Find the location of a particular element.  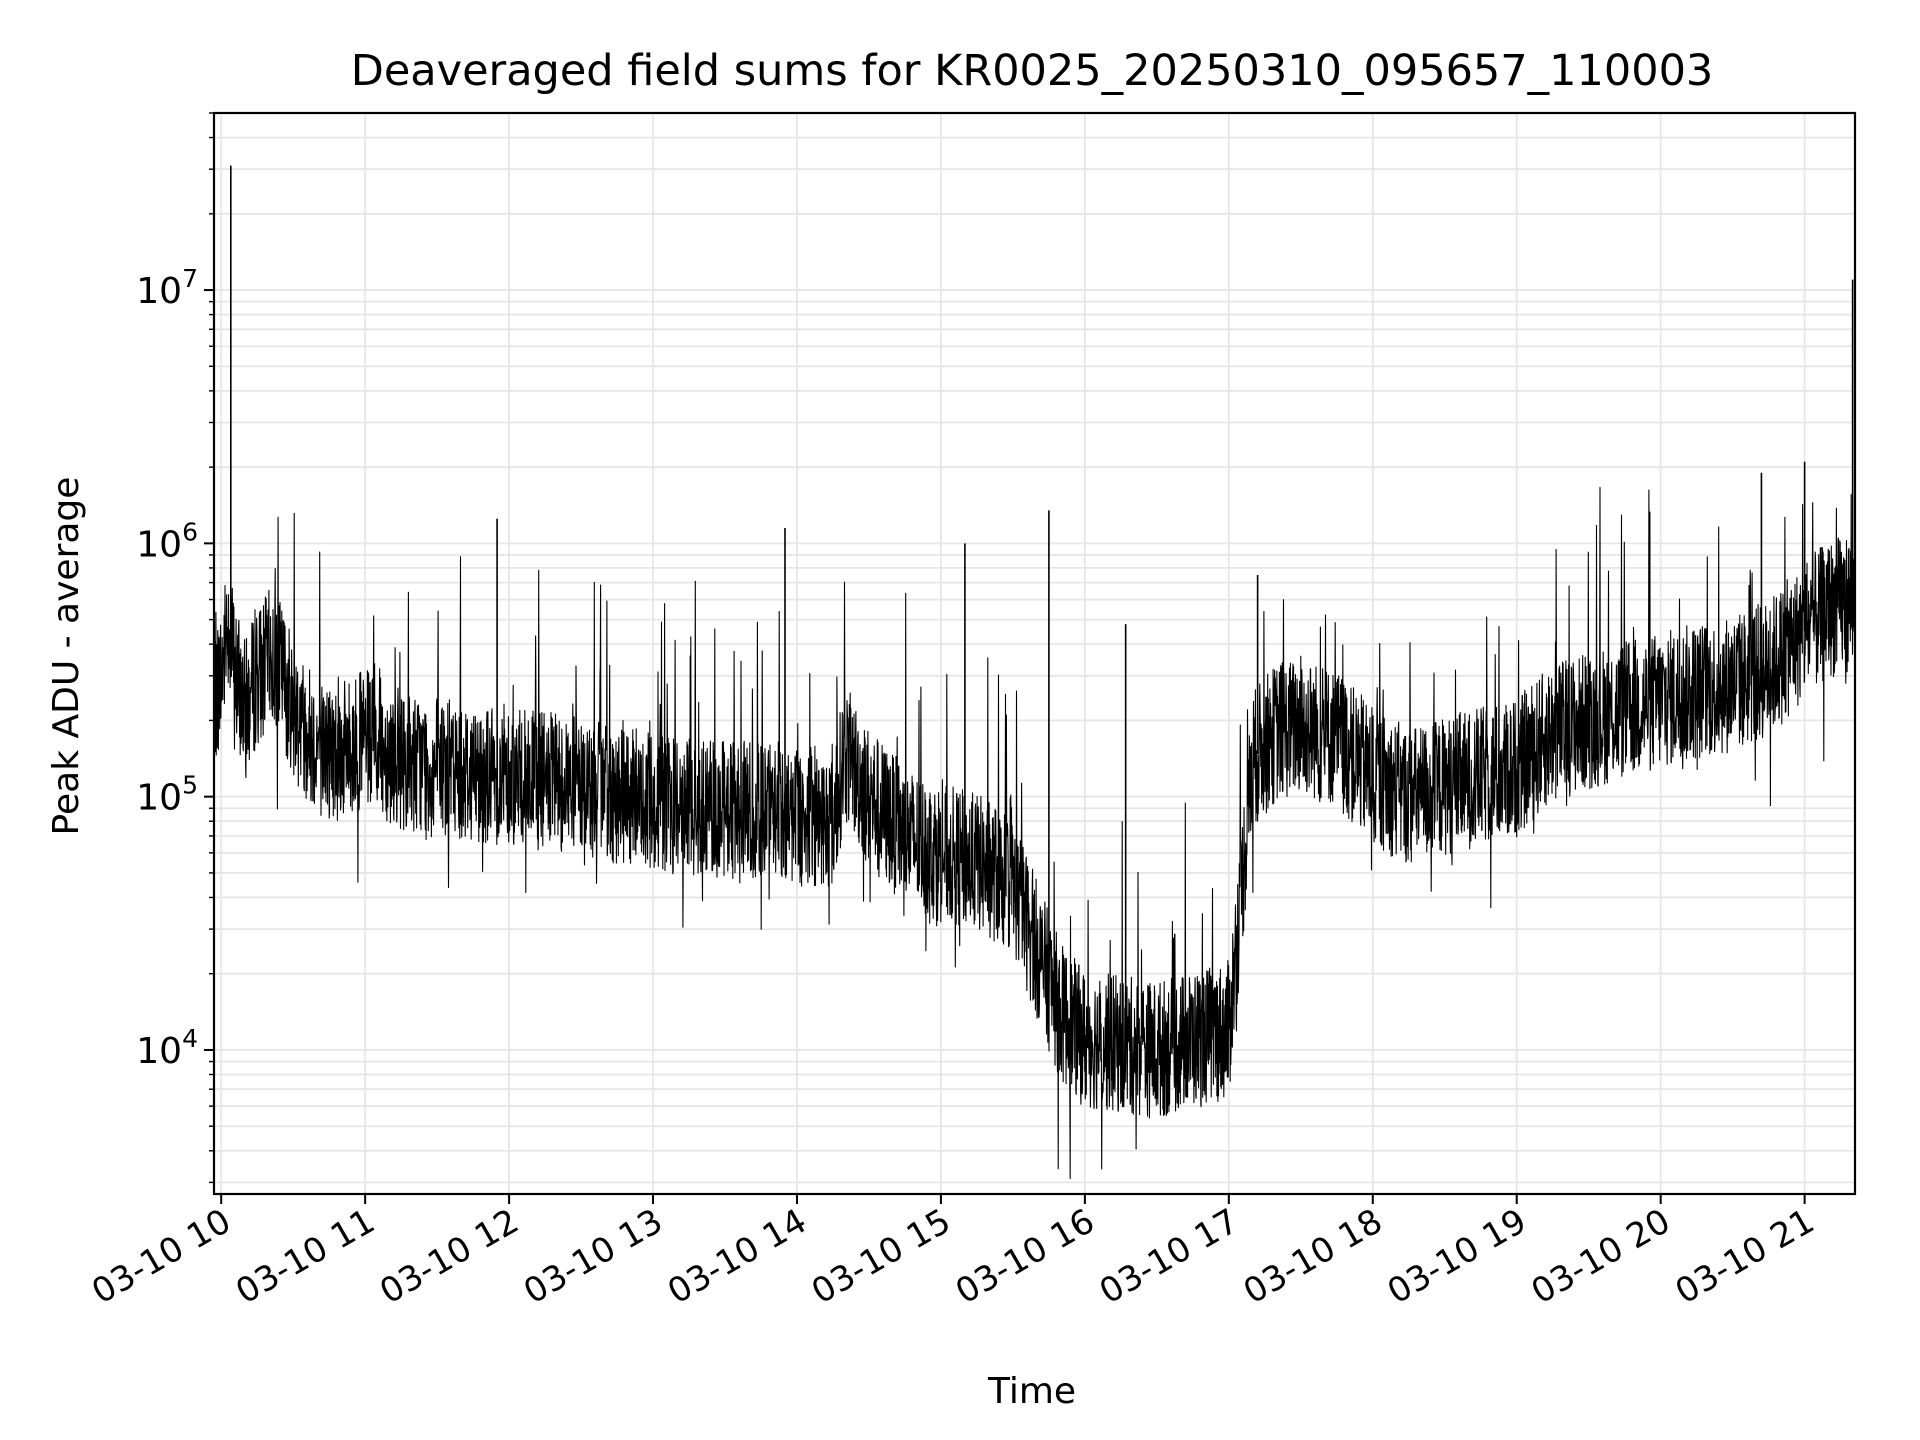

y-axis-label: Peak ADU - average is located at coordinates (66, 656).